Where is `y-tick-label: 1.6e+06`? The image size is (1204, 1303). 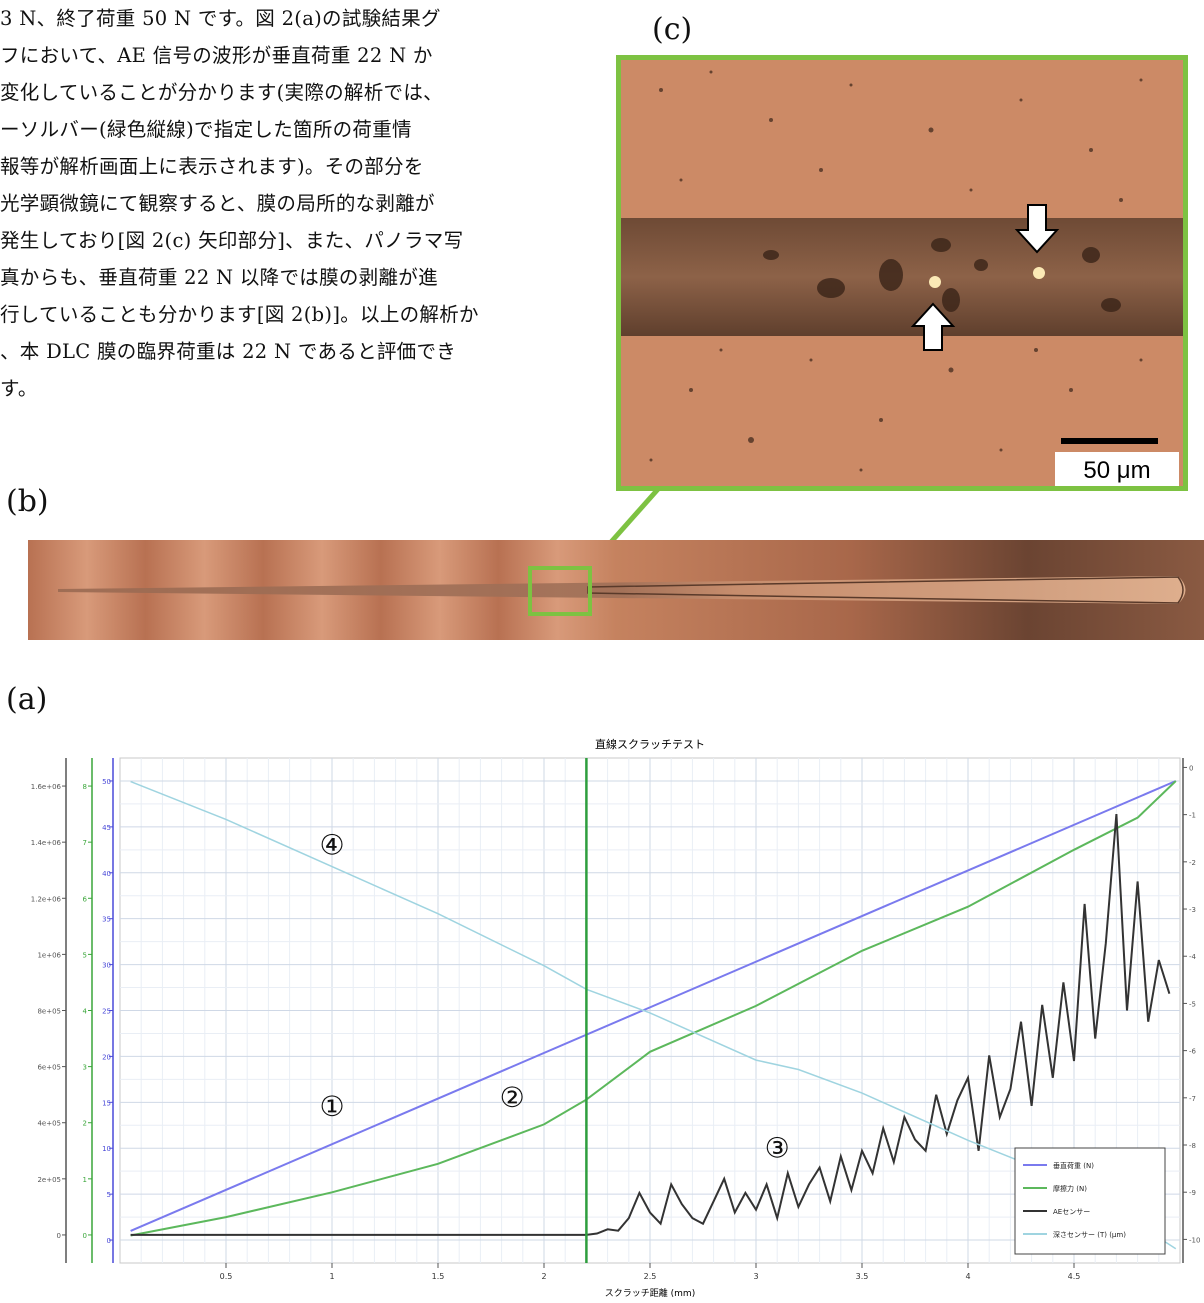
y-tick-label: 1.6e+06 is located at coordinates (46, 787).